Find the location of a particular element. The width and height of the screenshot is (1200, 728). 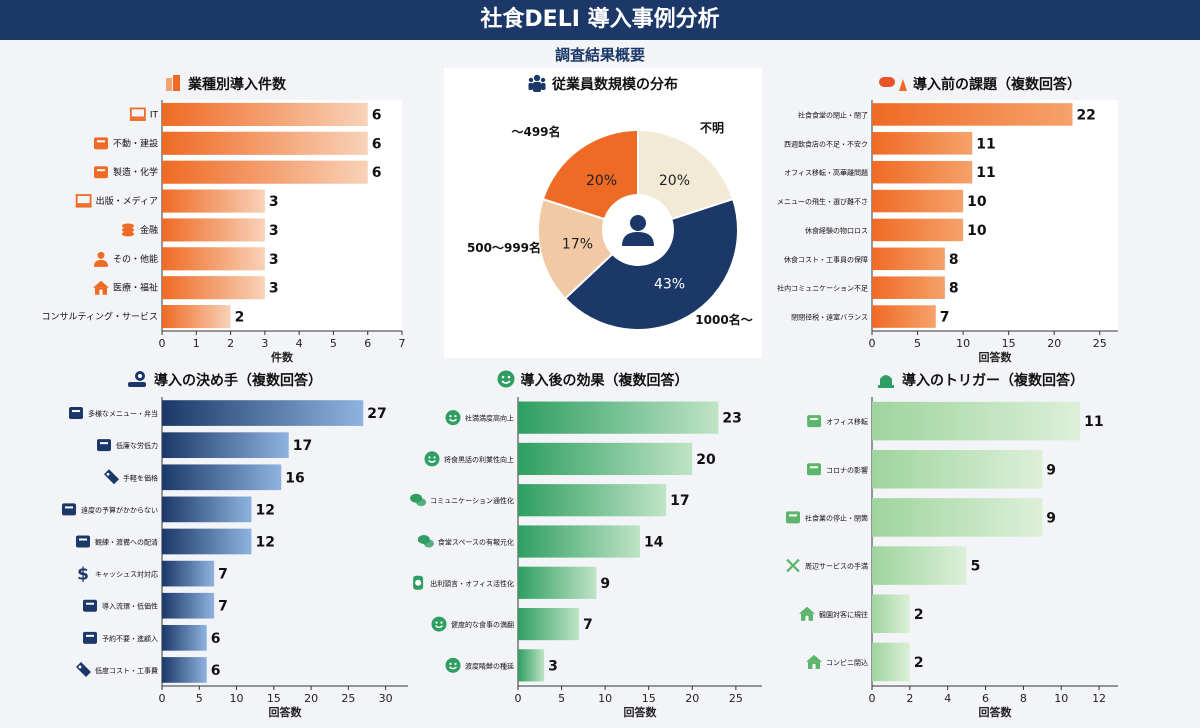

triggers-chart-title: 導入のトリガー（複数回答） is located at coordinates (980, 381).